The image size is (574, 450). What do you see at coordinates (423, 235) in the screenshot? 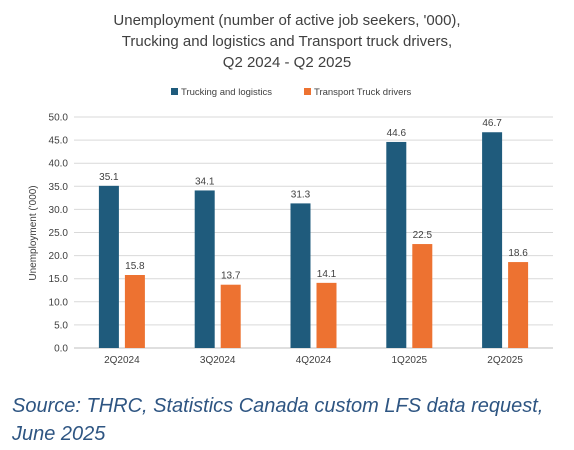
I see `data-label: 22.5` at bounding box center [423, 235].